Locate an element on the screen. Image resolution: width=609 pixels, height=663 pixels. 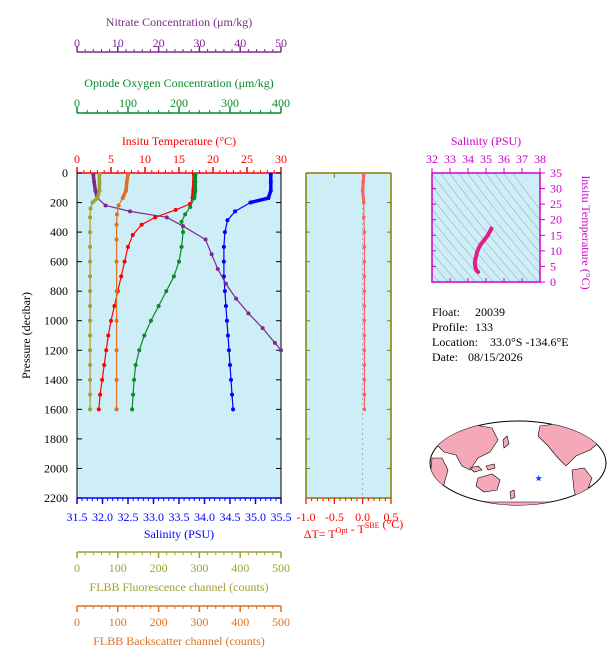
nitrate-tick-label: 10 is located at coordinates (118, 43).